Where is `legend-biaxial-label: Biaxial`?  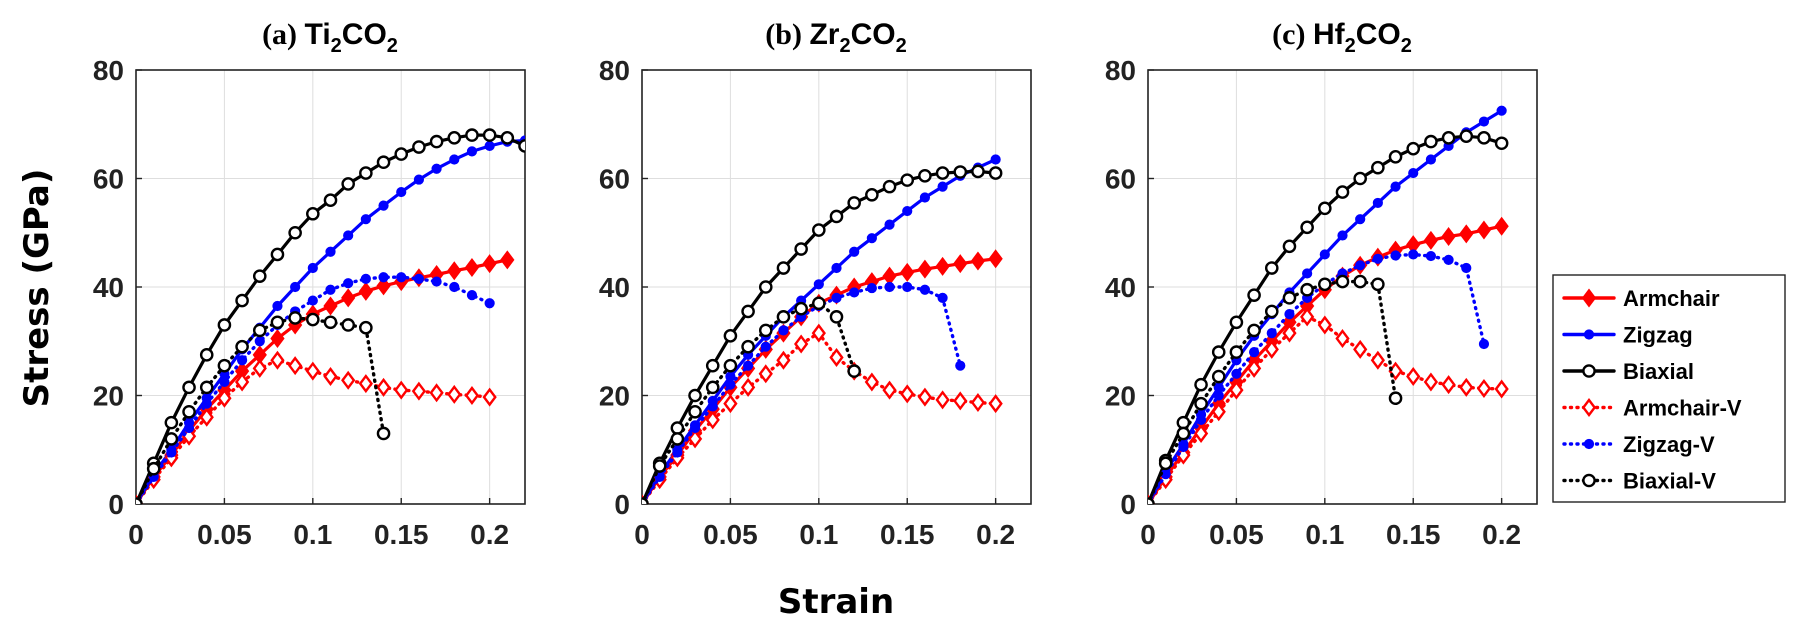 legend-biaxial-label: Biaxial is located at coordinates (1658, 371).